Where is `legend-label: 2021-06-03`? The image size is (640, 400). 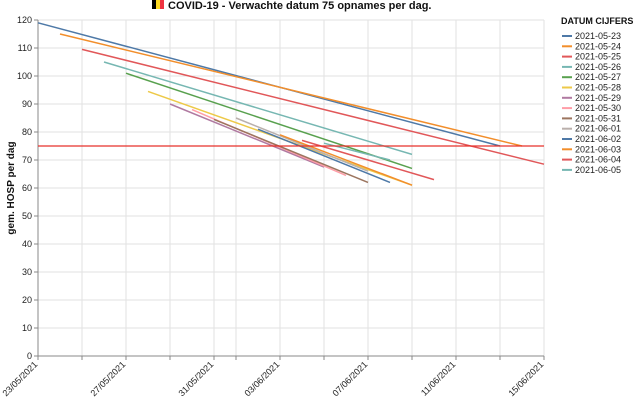
legend-label: 2021-06-03 is located at coordinates (598, 149).